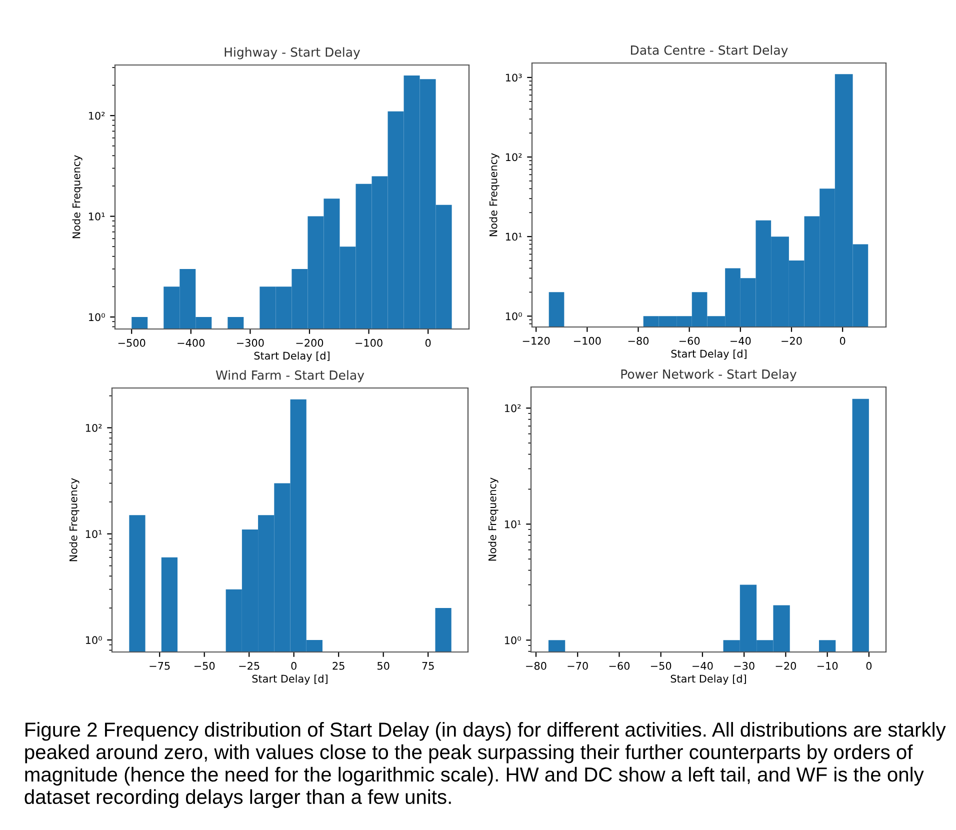 The width and height of the screenshot is (956, 830). What do you see at coordinates (292, 53) in the screenshot?
I see `chart-title: Highway - Start Delay` at bounding box center [292, 53].